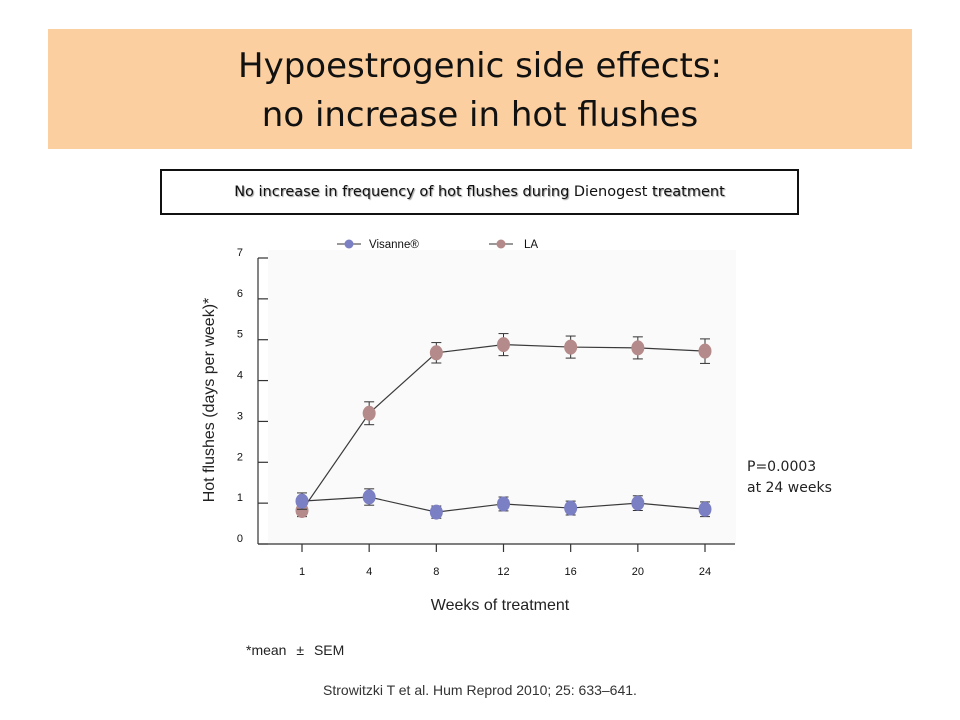 The height and width of the screenshot is (720, 960). I want to click on legend-label-la: LA, so click(531, 245).